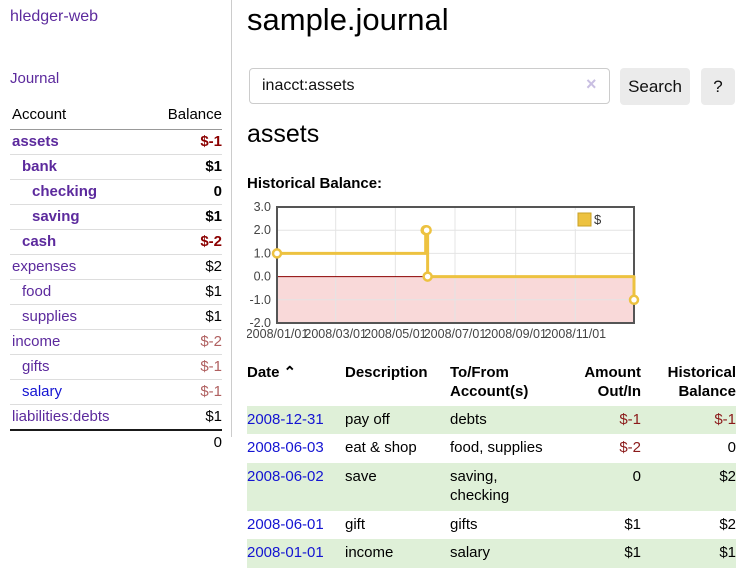 The width and height of the screenshot is (742, 582). I want to click on account-name-cell: cash, so click(78, 242).